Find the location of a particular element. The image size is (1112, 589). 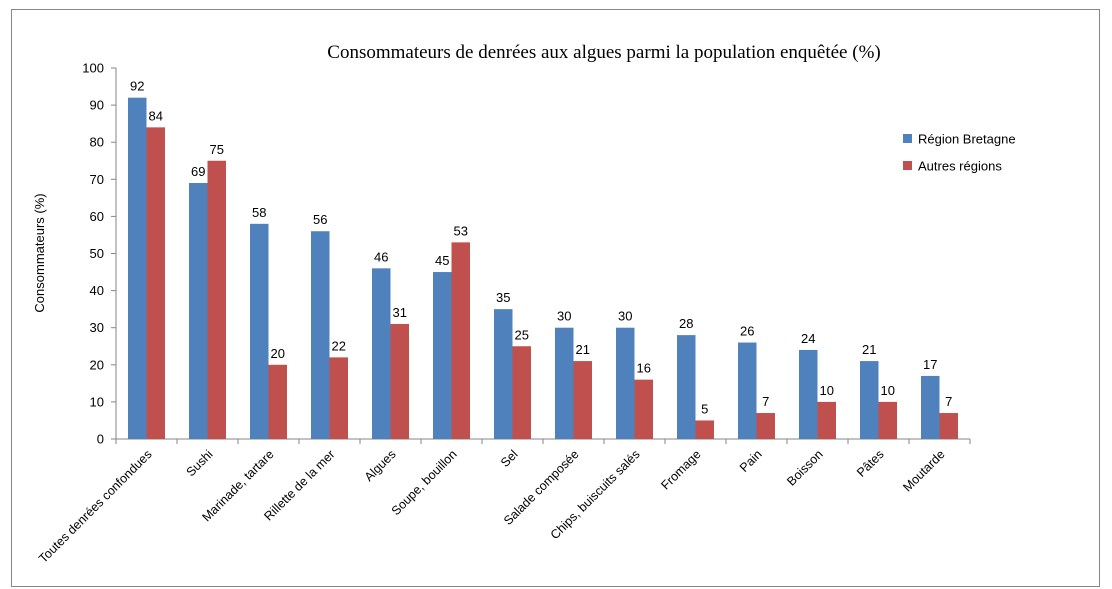

data-label: 69 is located at coordinates (198, 171).